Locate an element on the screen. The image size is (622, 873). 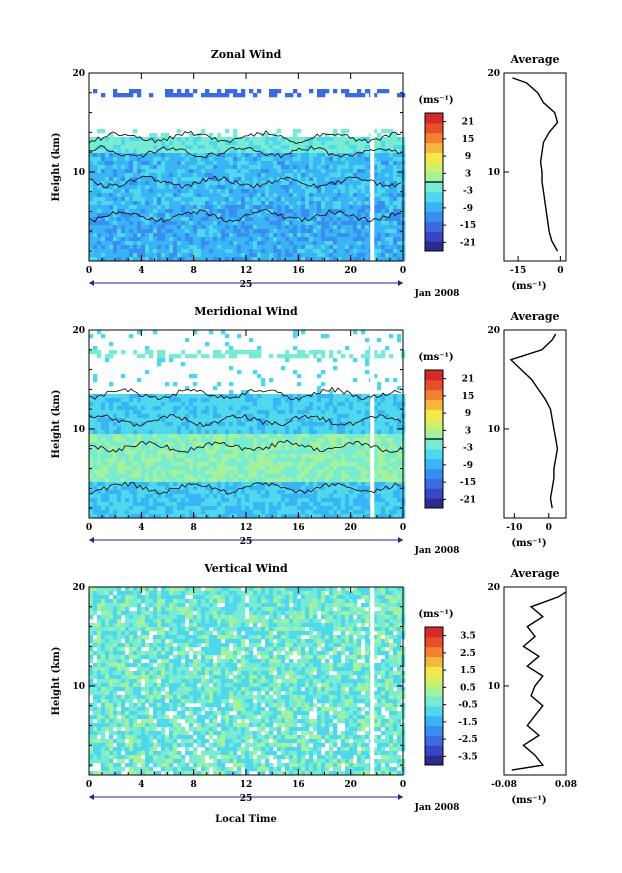
profile-frame is located at coordinates (535, 167).